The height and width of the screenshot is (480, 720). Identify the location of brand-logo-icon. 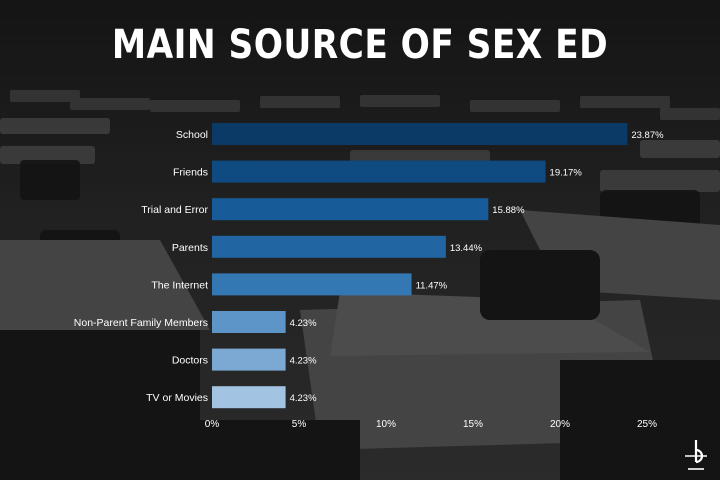
(696, 455).